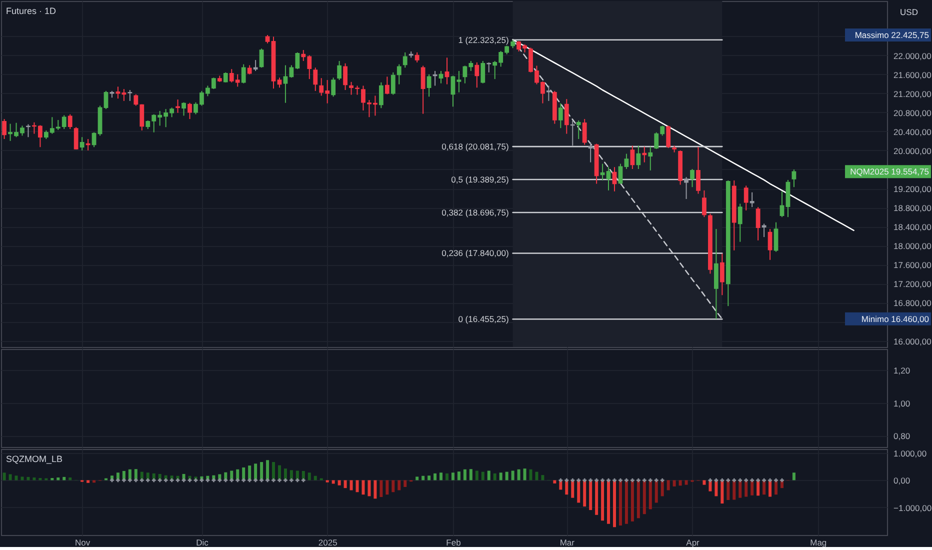 Image resolution: width=932 pixels, height=550 pixels. I want to click on y-tick-label: 16.800,00, so click(913, 303).